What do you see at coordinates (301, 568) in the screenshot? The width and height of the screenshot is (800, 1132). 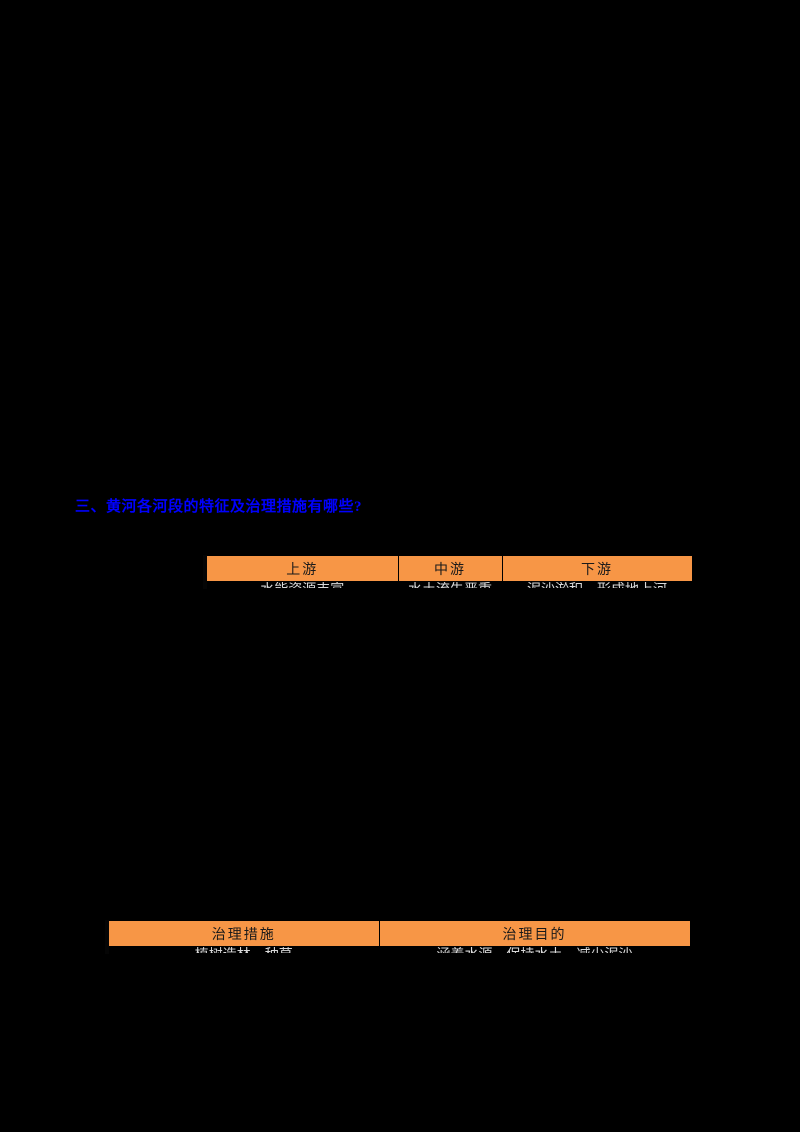 I see `column-header-upper-reach: 上游` at bounding box center [301, 568].